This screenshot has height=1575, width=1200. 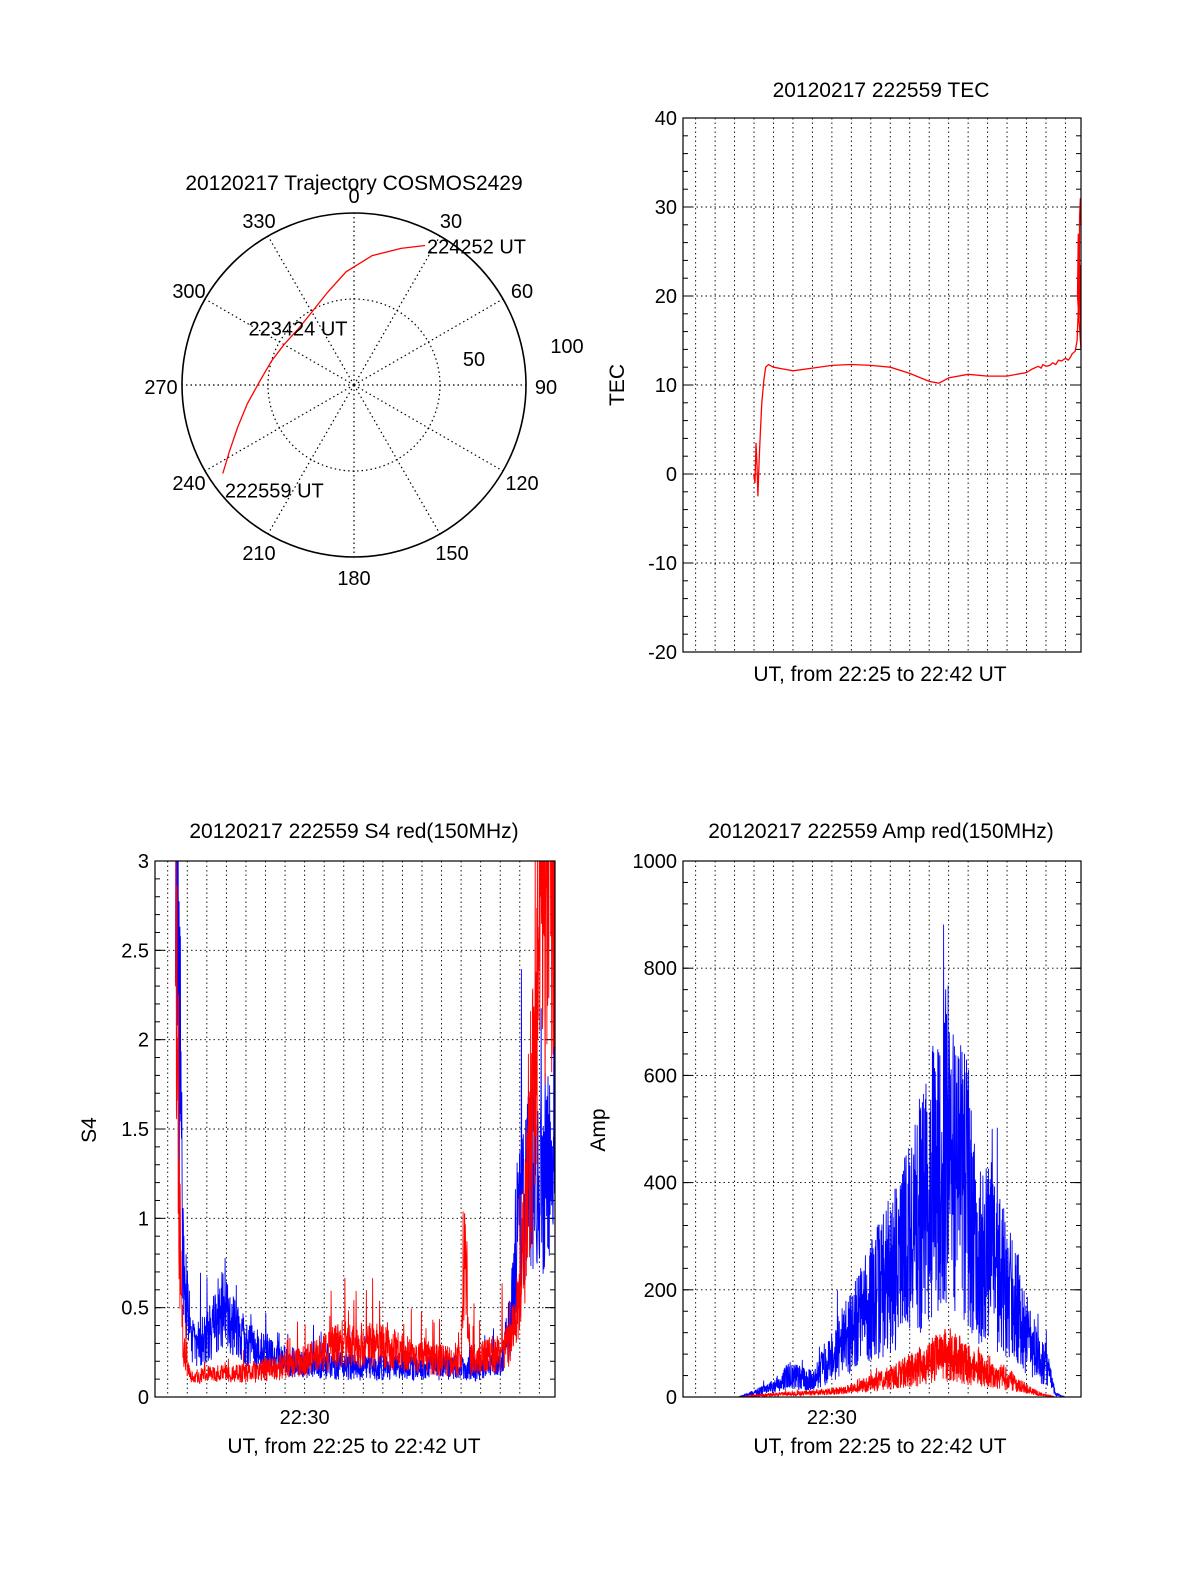 What do you see at coordinates (160, 388) in the screenshot?
I see `polar-azimuth-label: 270` at bounding box center [160, 388].